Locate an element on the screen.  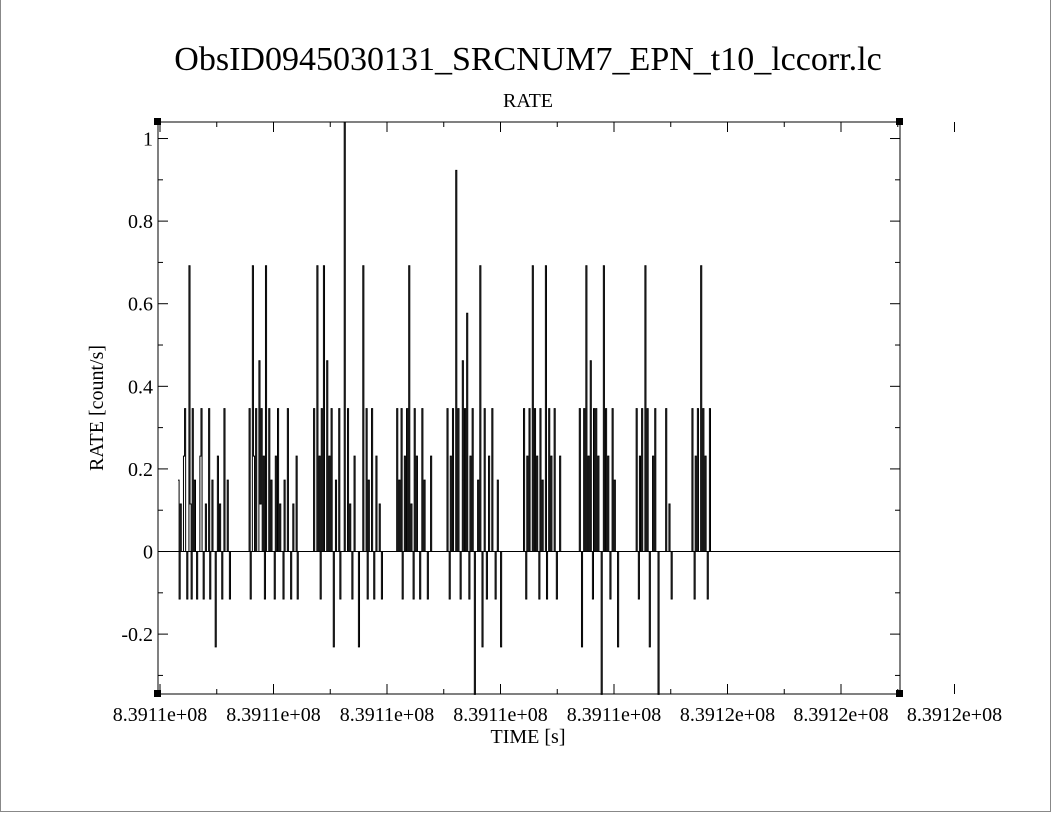
y-tick-label: 0.4 is located at coordinates (140, 387).